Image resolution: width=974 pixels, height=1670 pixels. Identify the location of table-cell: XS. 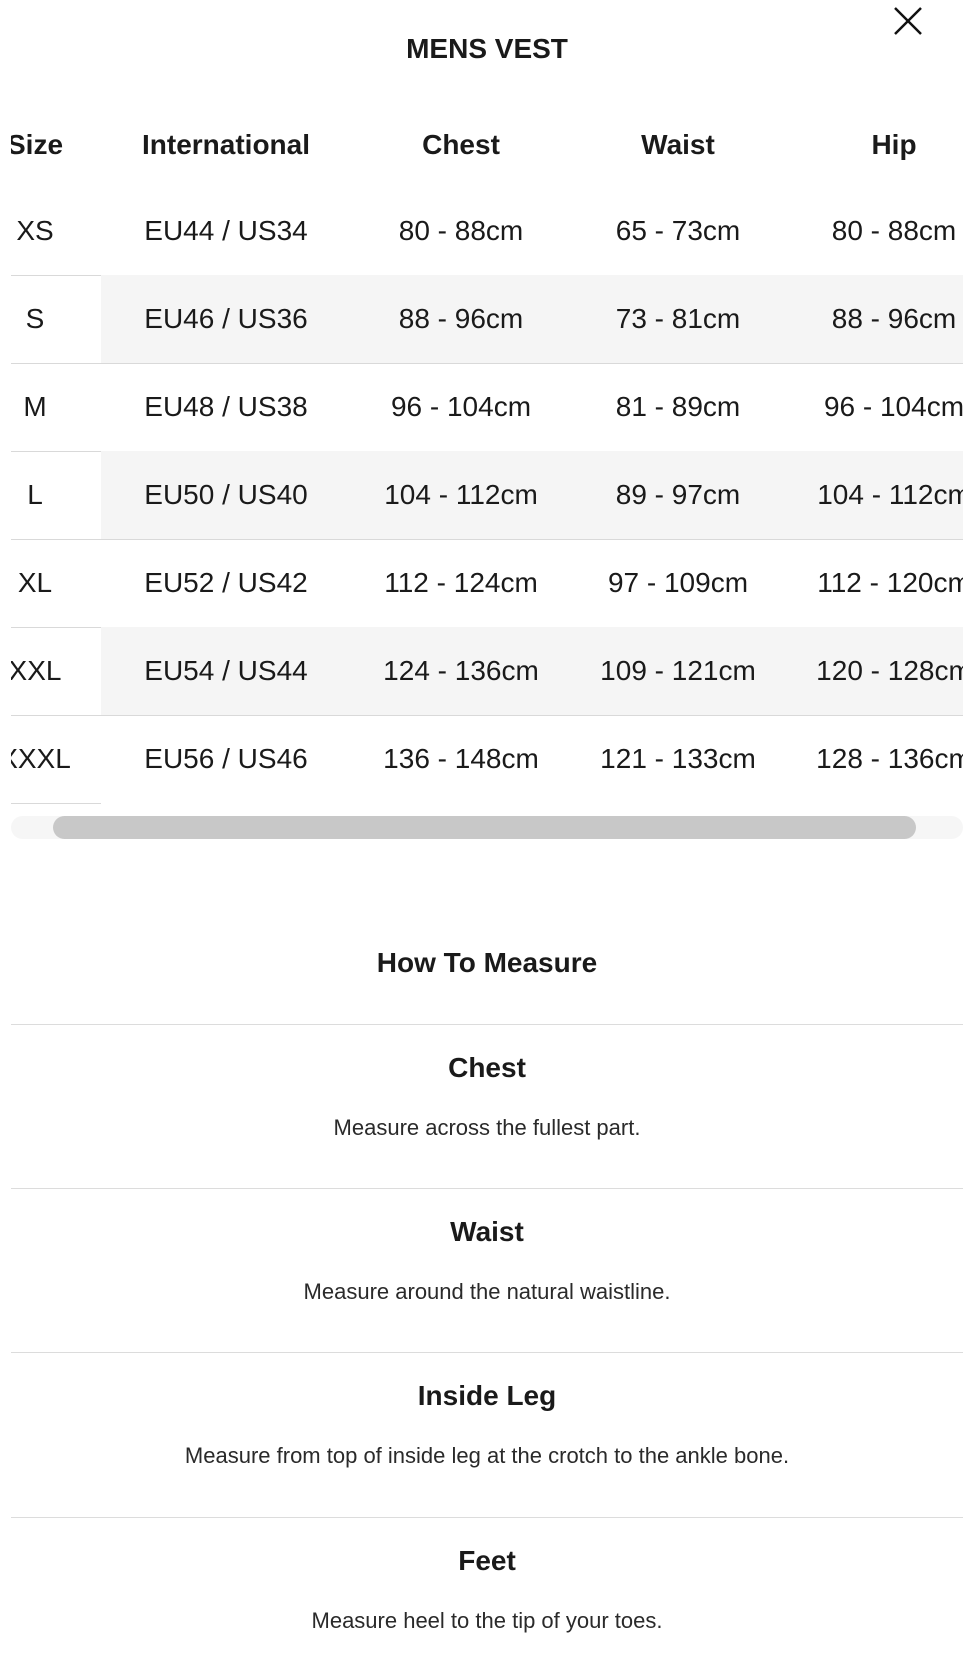
(35, 230).